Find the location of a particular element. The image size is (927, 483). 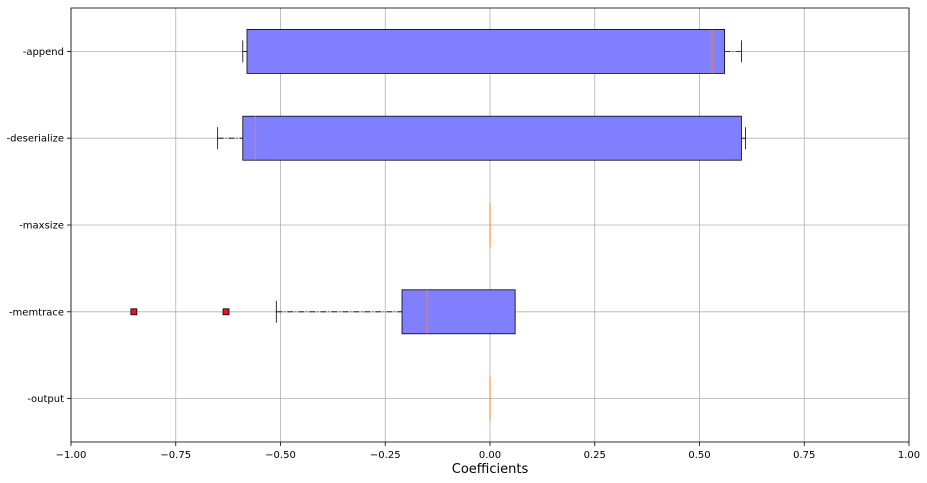

y-tick-label: -append is located at coordinates (43, 52).